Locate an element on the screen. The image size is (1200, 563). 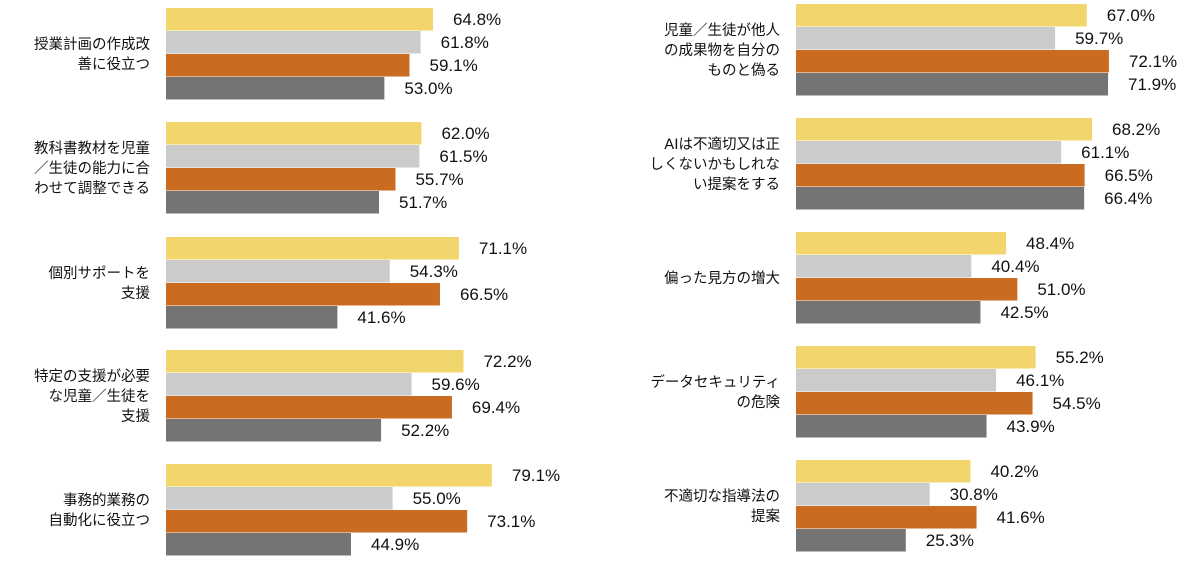
category-label: 児童／生徒が他人の成果物を自分のものと偽る is located at coordinates (722, 50).